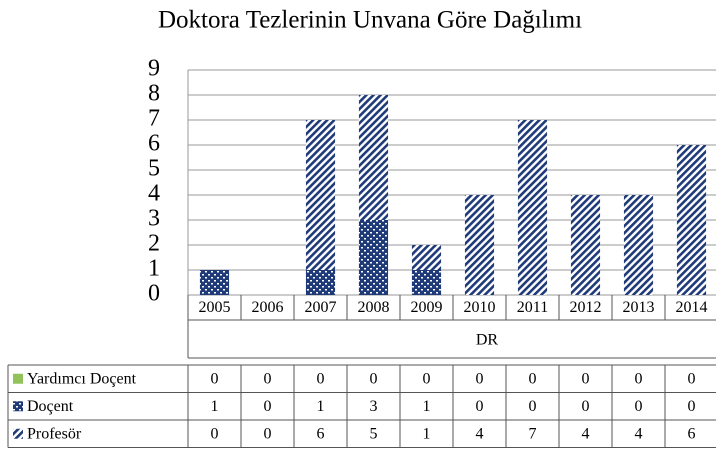 The height and width of the screenshot is (464, 716). I want to click on legend-label: Doçent, so click(50, 406).